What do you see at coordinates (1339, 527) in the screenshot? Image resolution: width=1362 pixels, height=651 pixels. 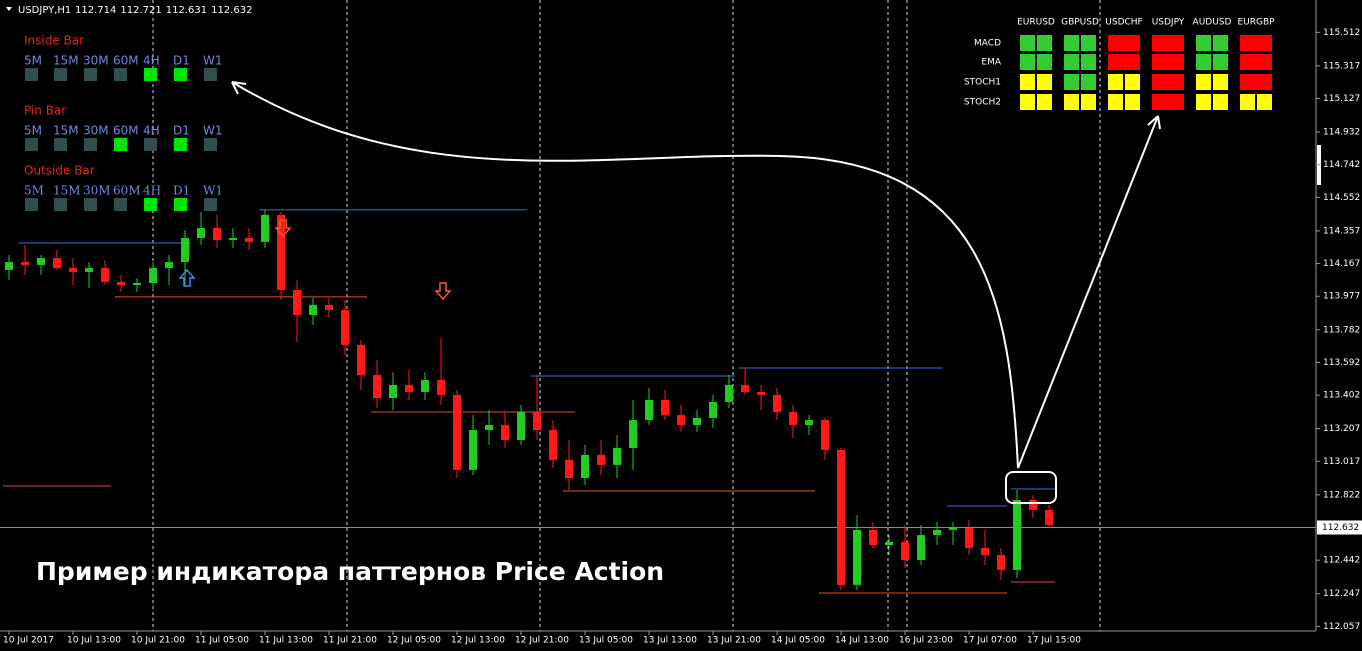 I see `current-price-box` at bounding box center [1339, 527].